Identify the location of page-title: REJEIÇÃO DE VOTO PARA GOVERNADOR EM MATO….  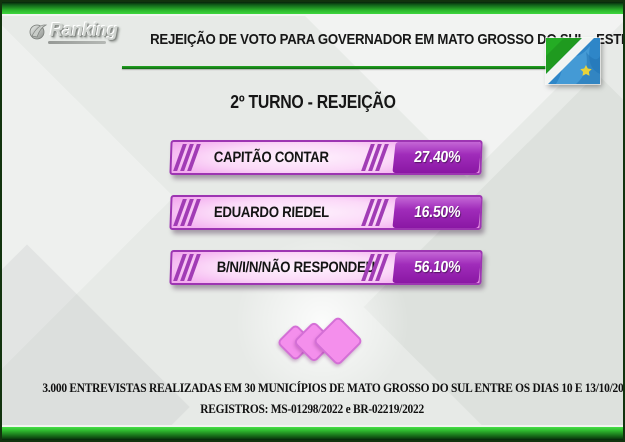
(387, 39).